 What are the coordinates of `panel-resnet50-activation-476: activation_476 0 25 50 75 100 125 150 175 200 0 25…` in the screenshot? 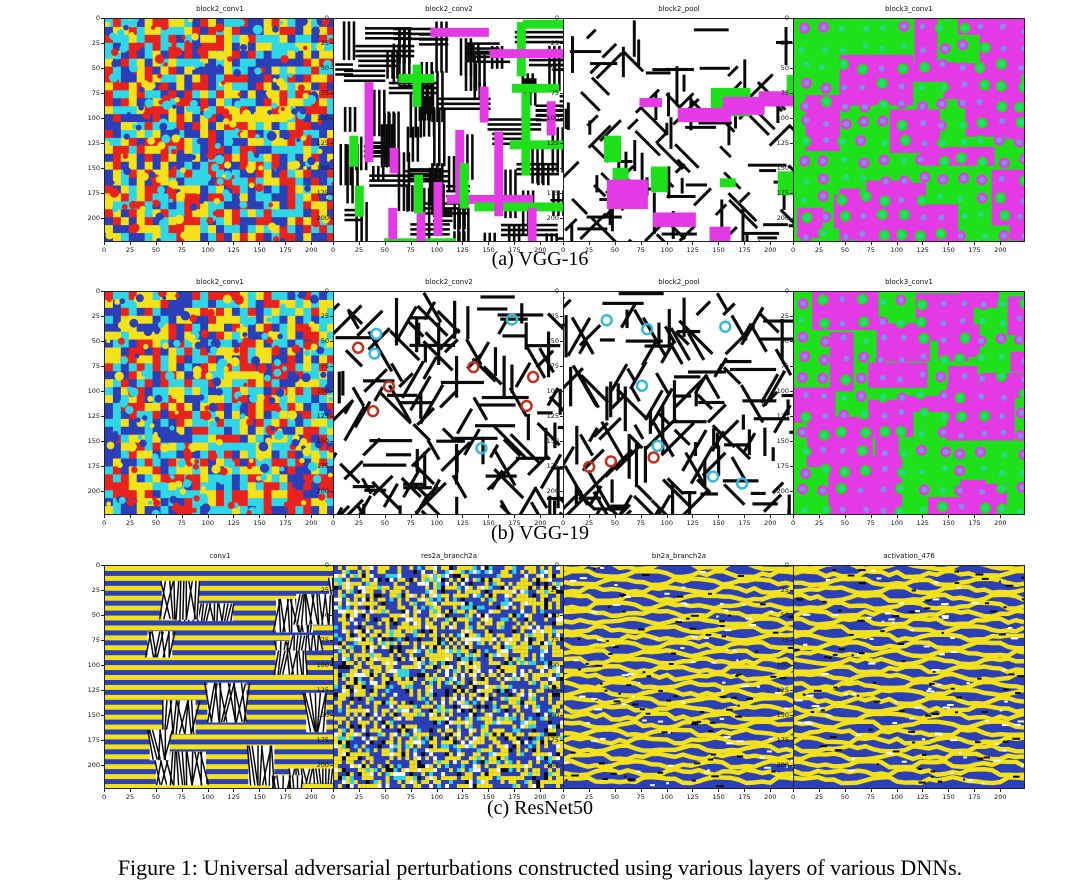 It's located at (901, 676).